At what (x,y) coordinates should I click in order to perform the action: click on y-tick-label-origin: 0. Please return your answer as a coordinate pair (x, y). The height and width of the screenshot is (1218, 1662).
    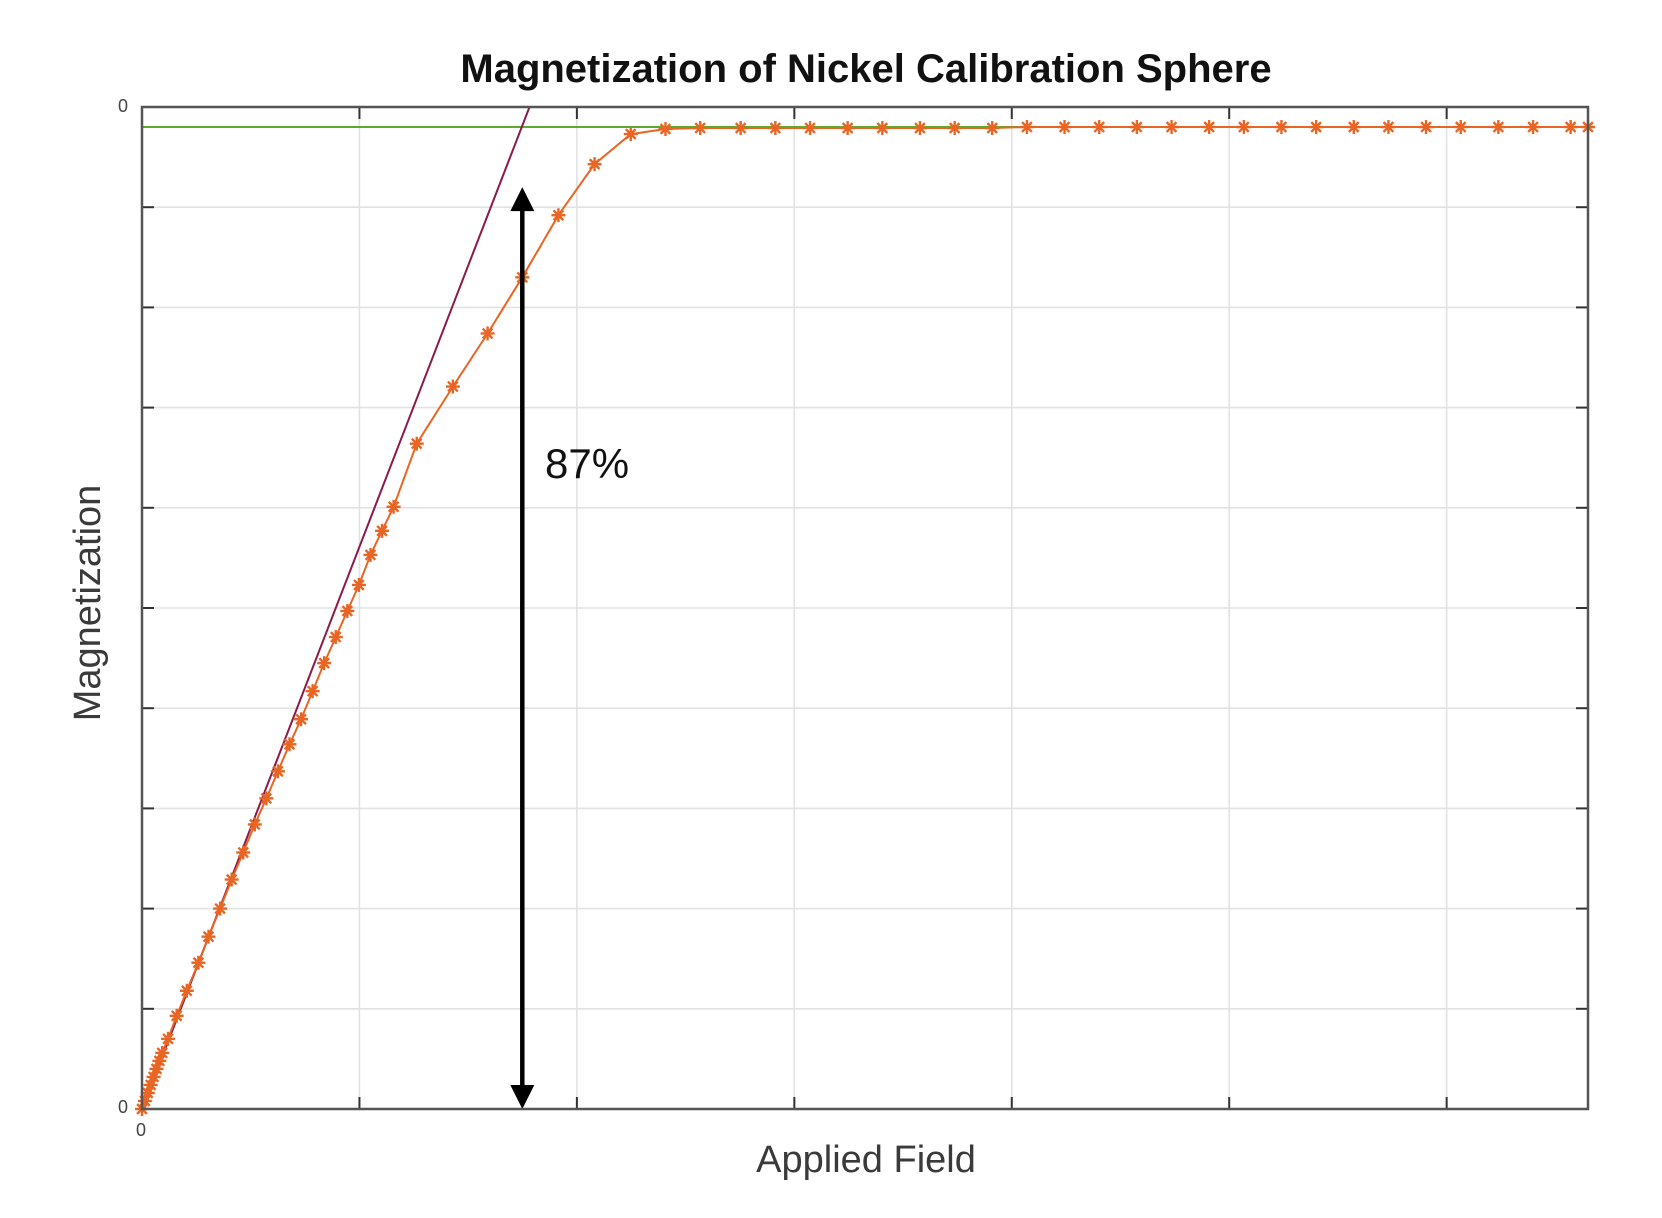
    Looking at the image, I should click on (123, 1107).